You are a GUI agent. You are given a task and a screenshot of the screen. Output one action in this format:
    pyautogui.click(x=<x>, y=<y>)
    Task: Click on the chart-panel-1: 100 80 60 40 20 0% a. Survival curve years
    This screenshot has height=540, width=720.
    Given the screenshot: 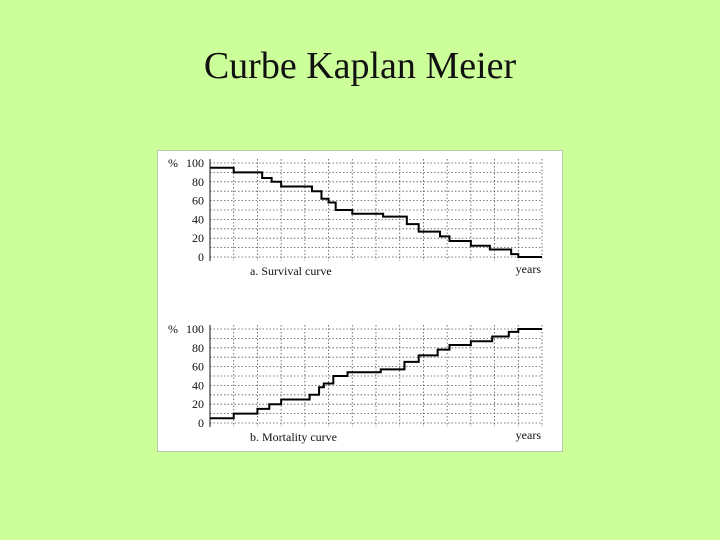 What is the action you would take?
    pyautogui.click(x=355, y=217)
    